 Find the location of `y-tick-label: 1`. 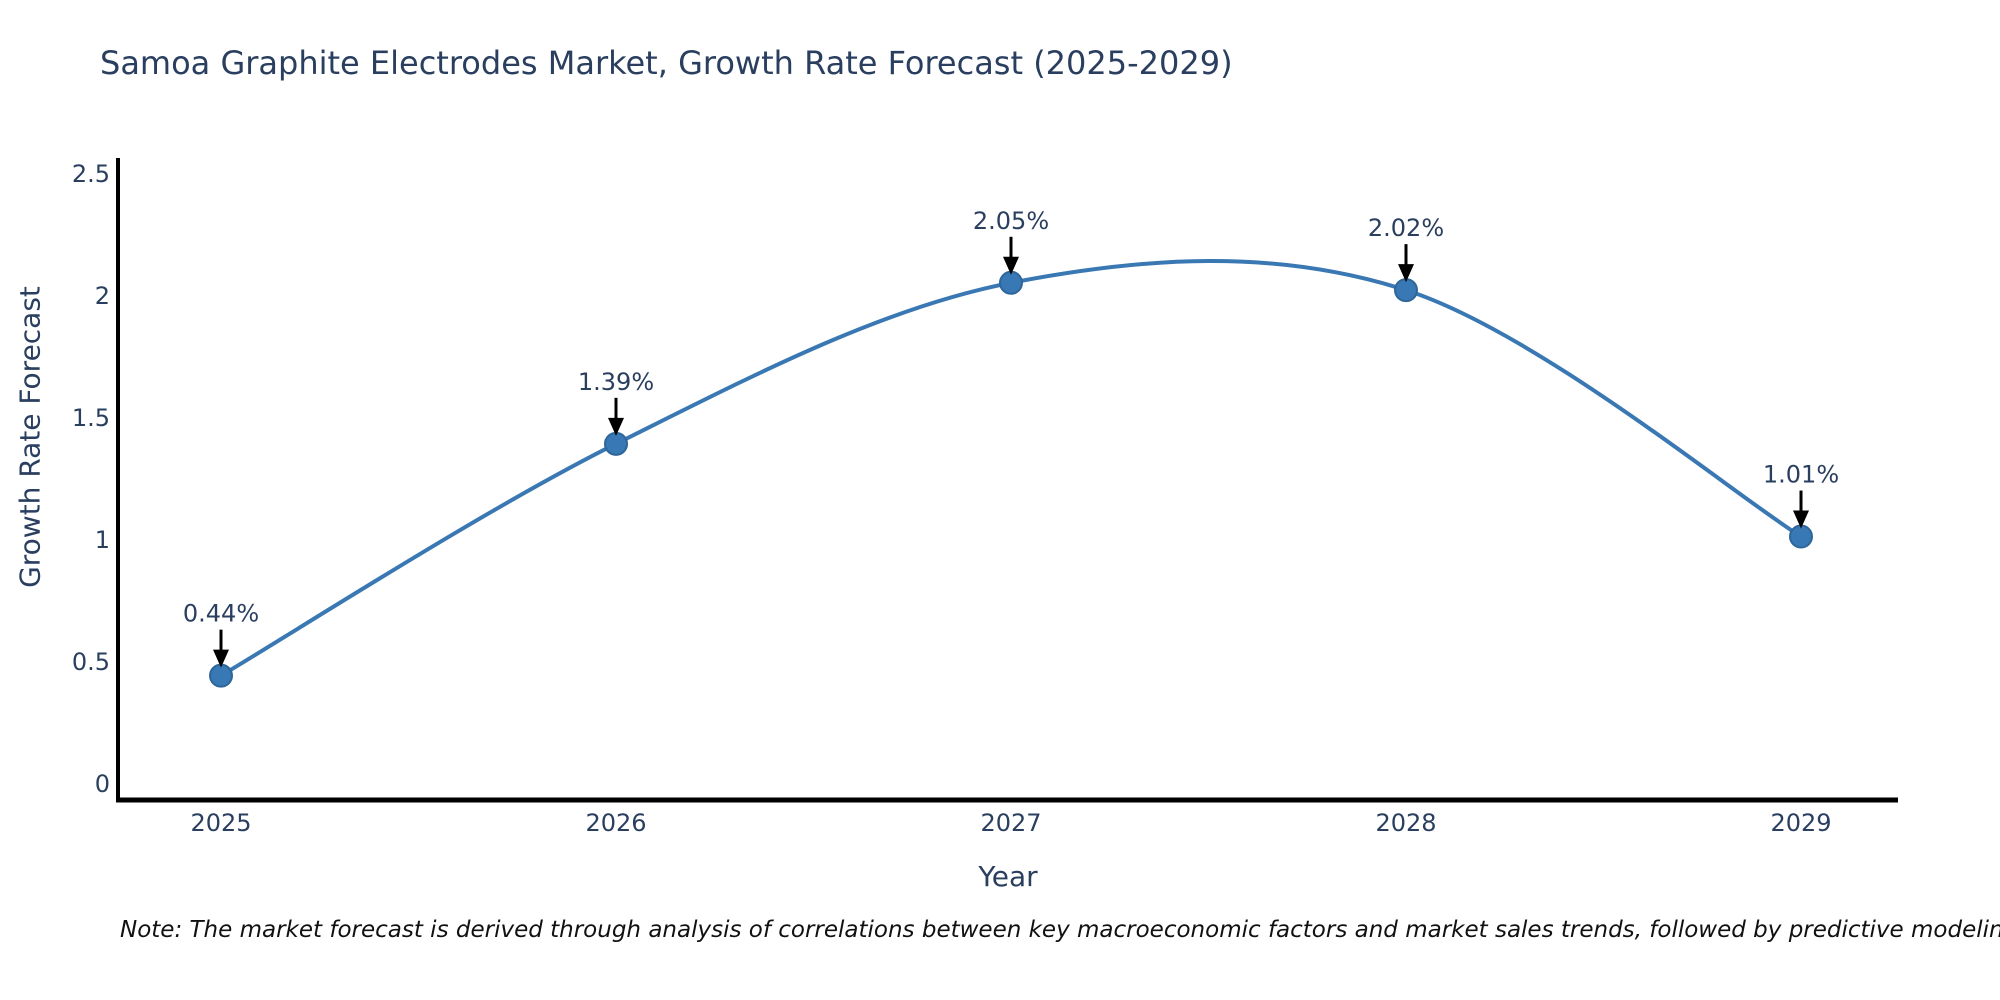

y-tick-label: 1 is located at coordinates (102, 540).